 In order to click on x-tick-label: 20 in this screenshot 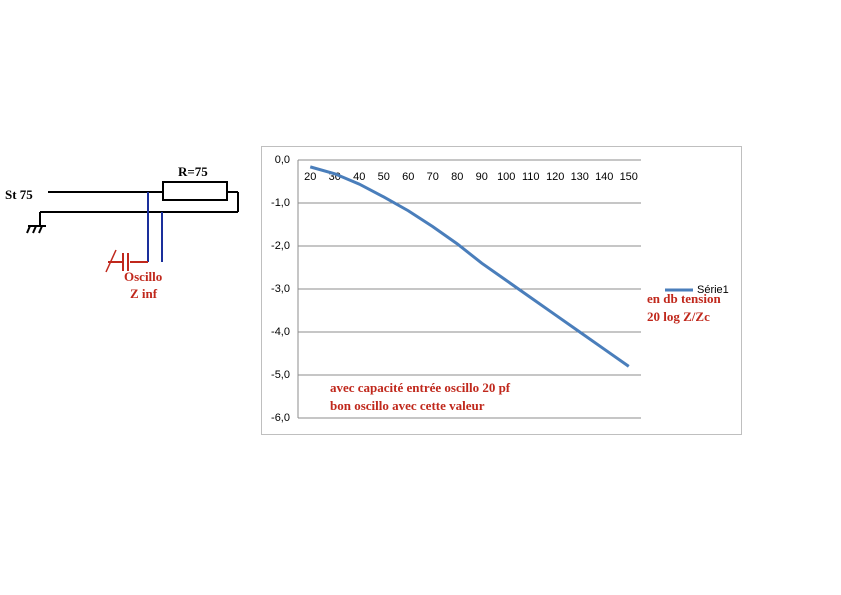, I will do `click(310, 177)`.